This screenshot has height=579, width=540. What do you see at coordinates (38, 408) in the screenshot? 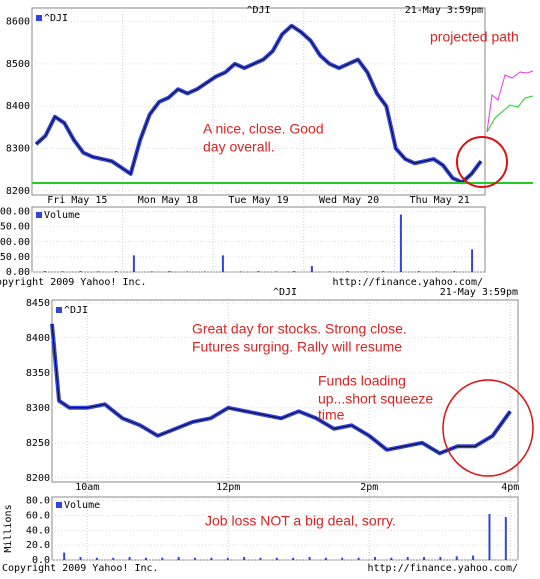
I see `y-tick-label: 8300` at bounding box center [38, 408].